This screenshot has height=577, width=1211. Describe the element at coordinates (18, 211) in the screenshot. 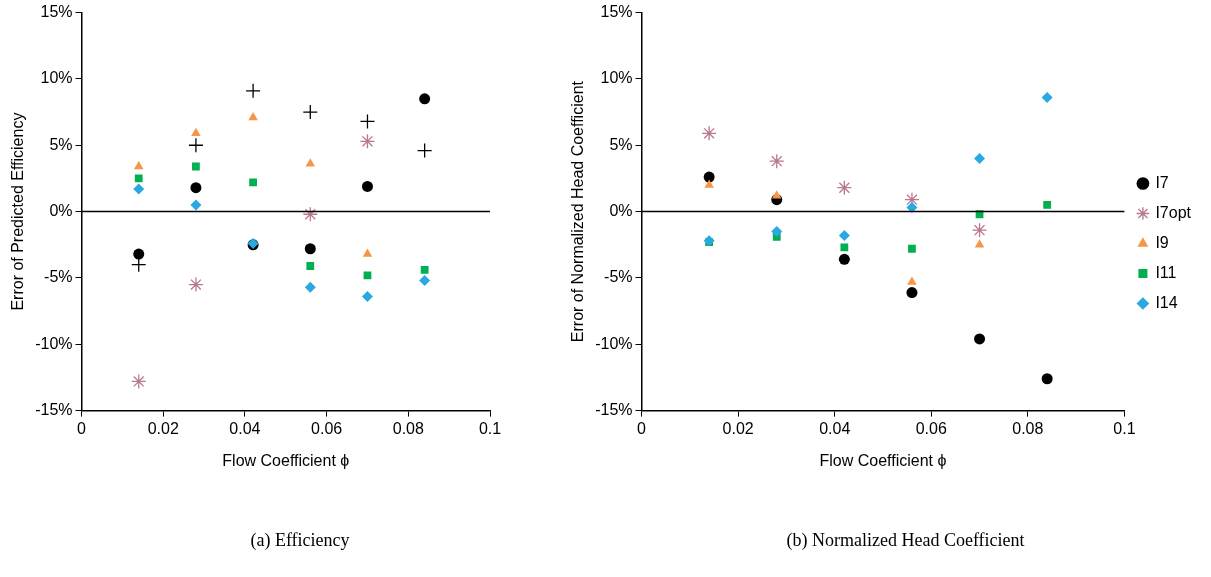

I see `y-axis-title: Error of Predicted Efficiency` at that location.